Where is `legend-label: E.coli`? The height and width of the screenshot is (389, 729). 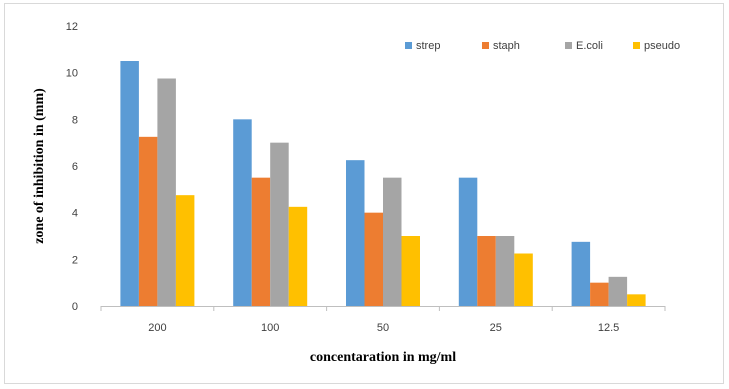 legend-label: E.coli is located at coordinates (589, 46).